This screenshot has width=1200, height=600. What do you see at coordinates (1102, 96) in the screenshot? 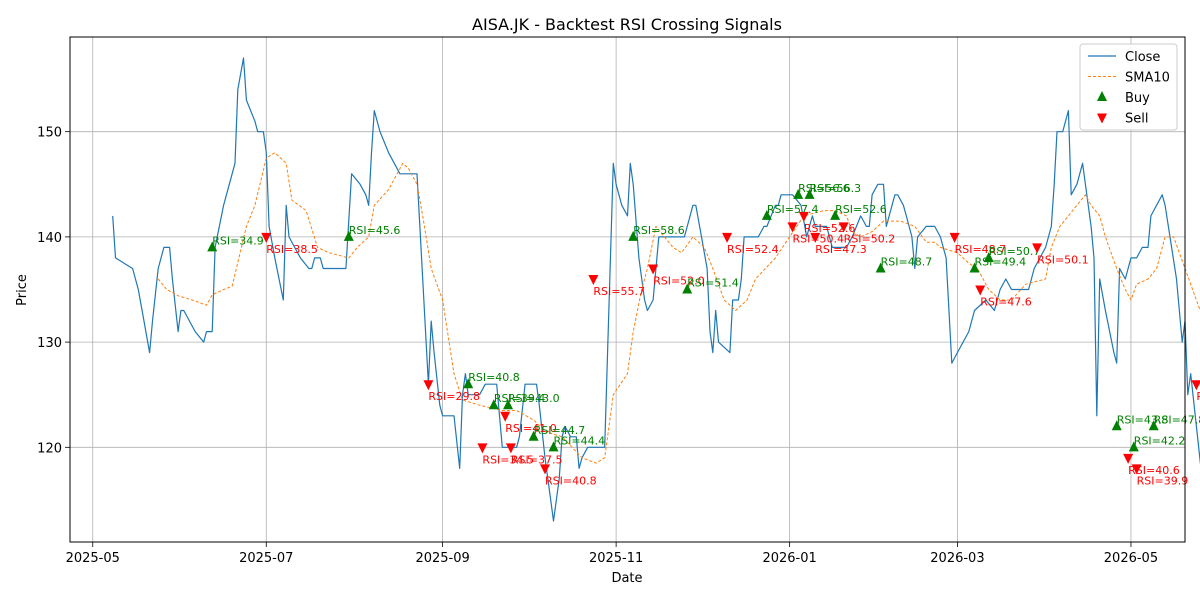
I see `legend-buy-icon` at bounding box center [1102, 96].